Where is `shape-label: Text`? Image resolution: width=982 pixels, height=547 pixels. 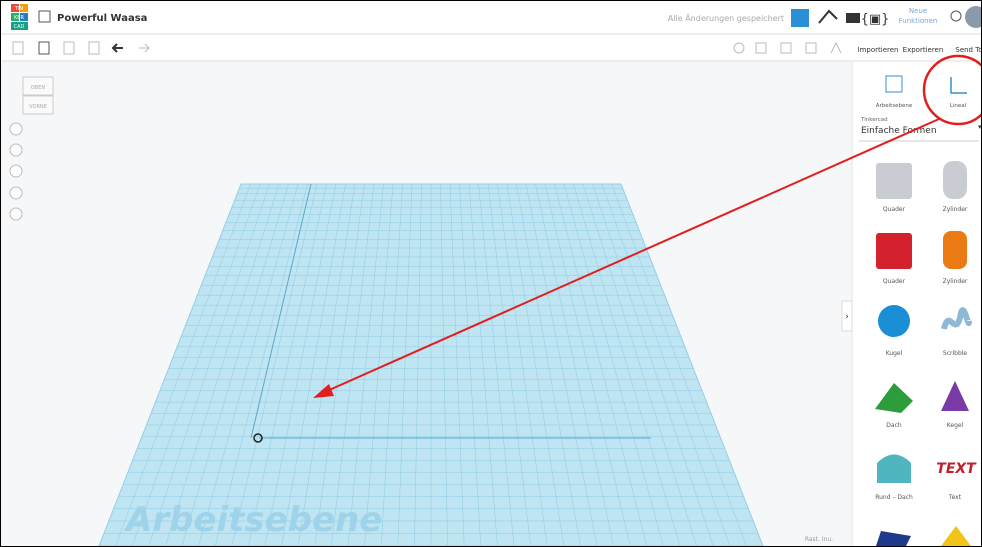 shape-label: Text is located at coordinates (955, 497).